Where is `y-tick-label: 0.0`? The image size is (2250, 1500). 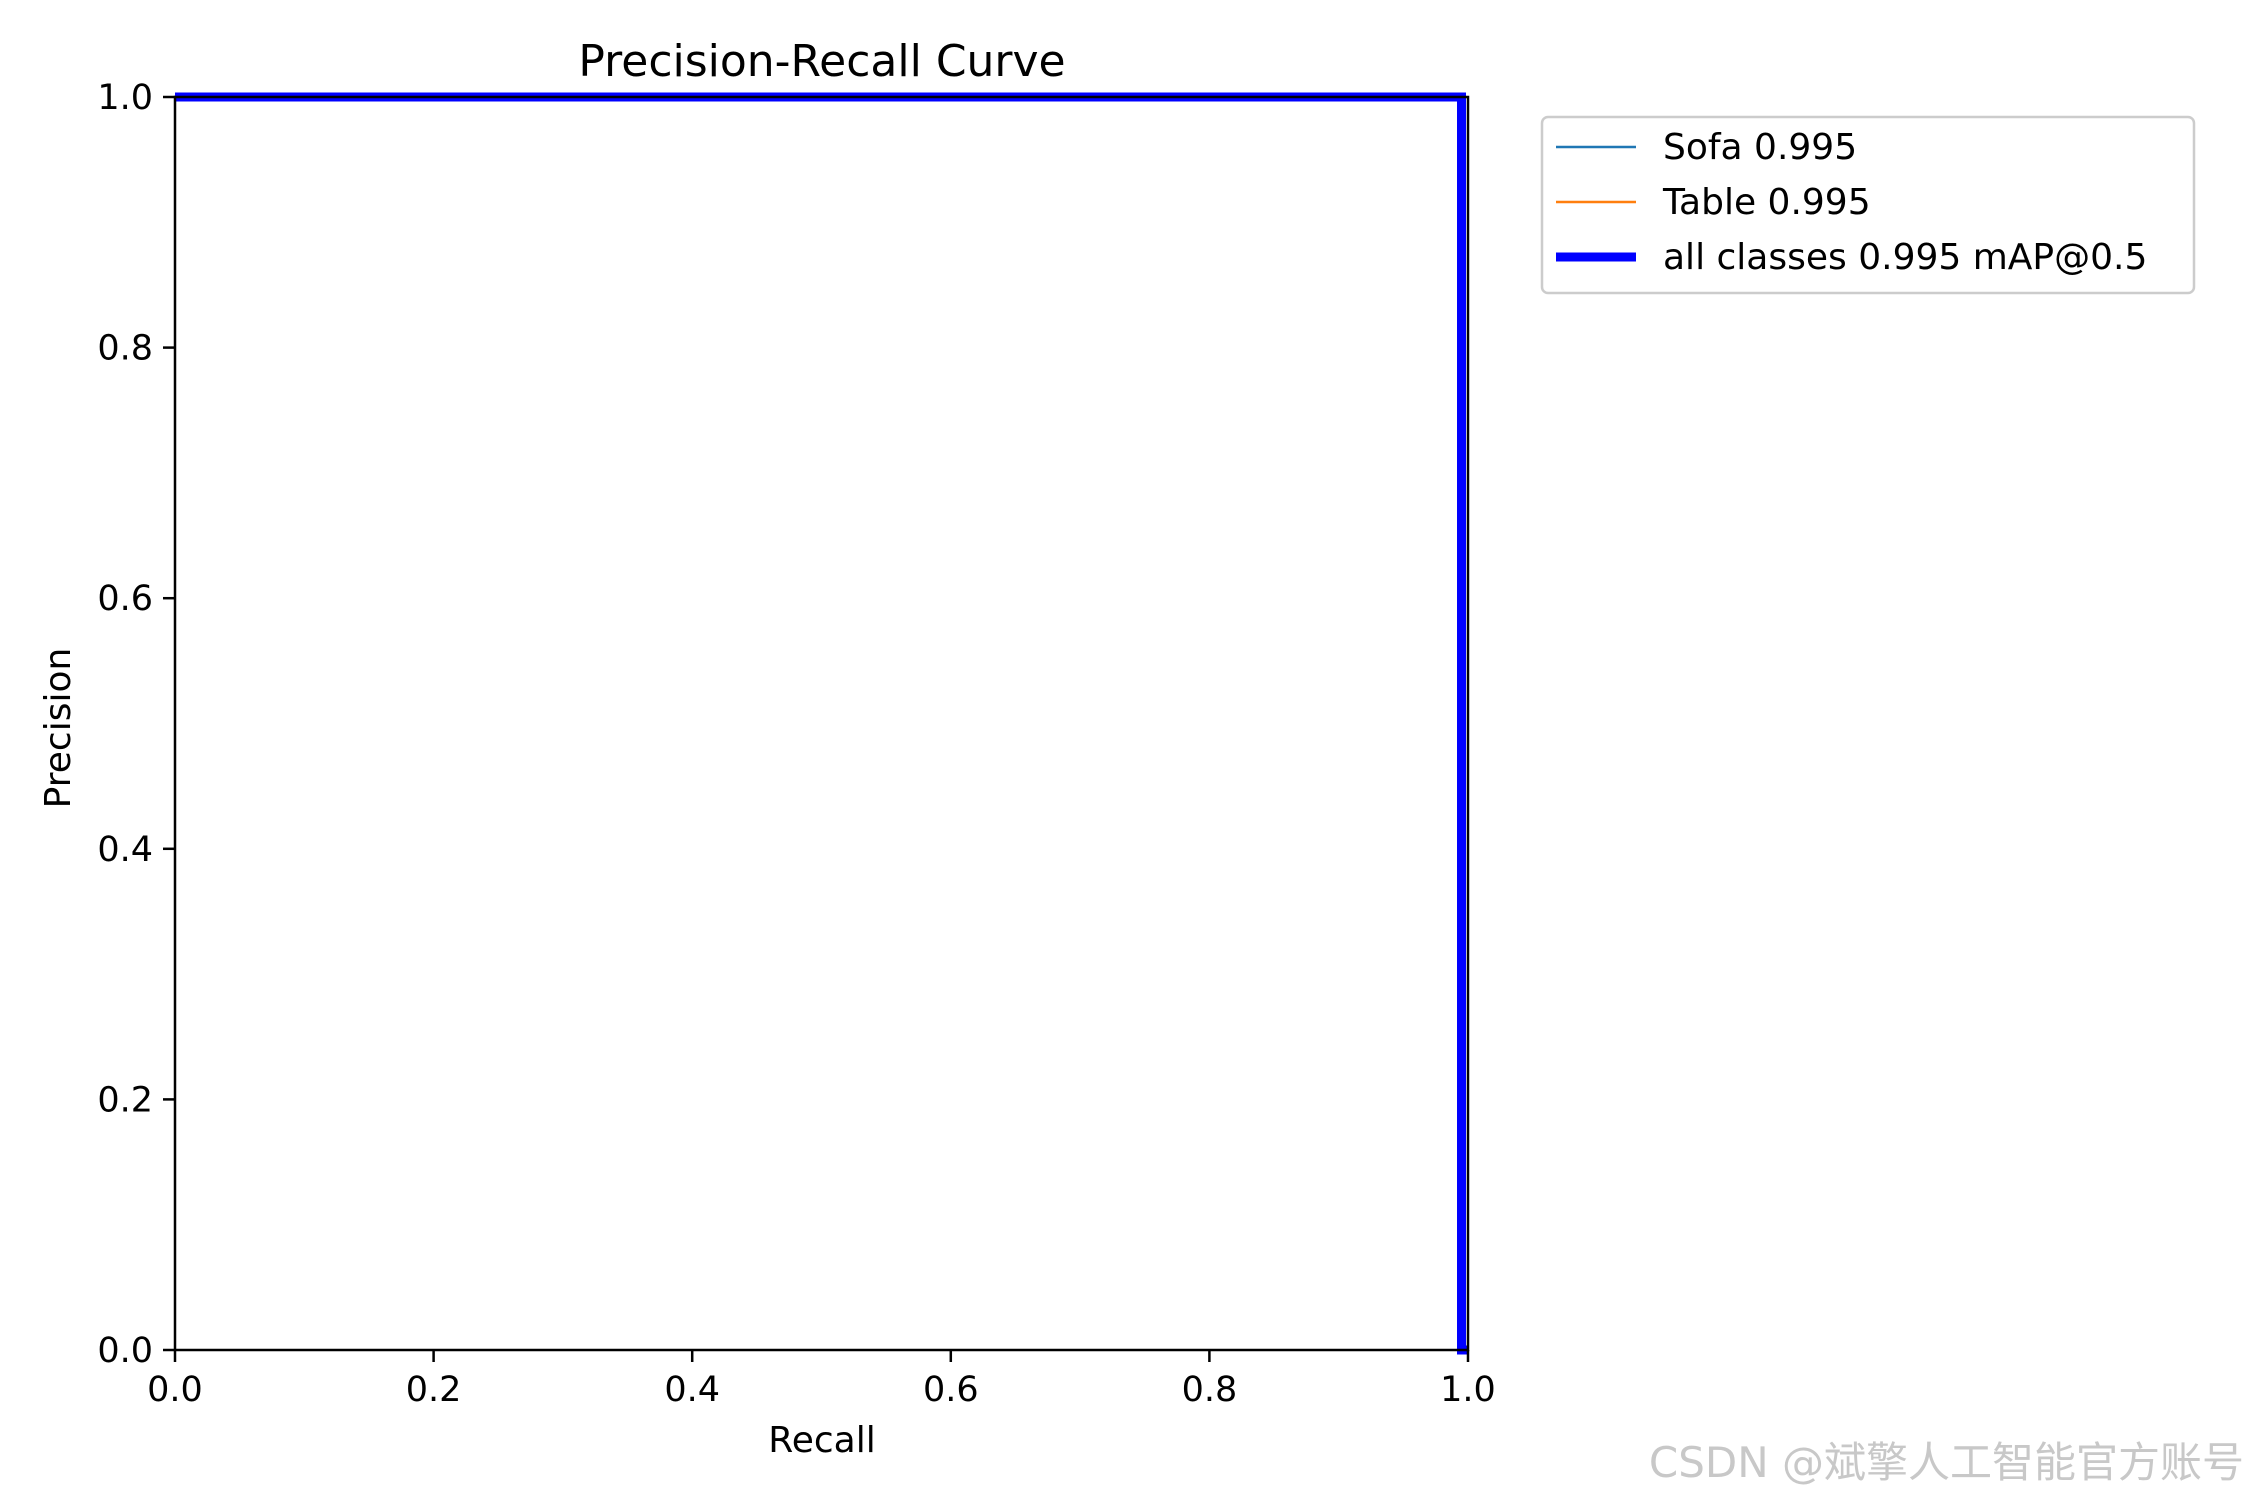 y-tick-label: 0.0 is located at coordinates (125, 1351).